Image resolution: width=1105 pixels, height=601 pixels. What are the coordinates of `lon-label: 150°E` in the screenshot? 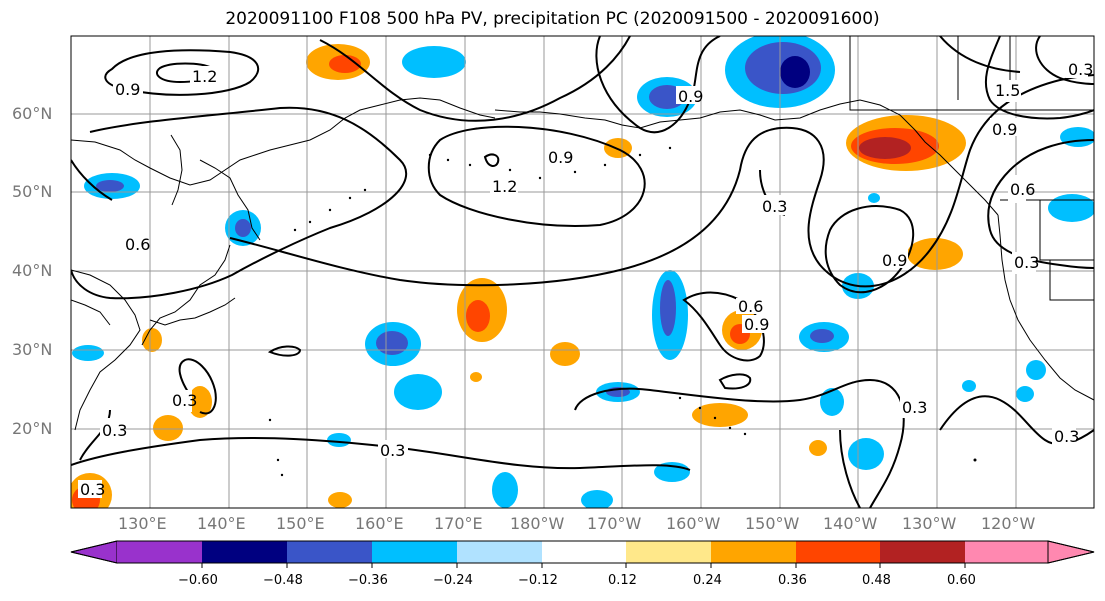 It's located at (300, 523).